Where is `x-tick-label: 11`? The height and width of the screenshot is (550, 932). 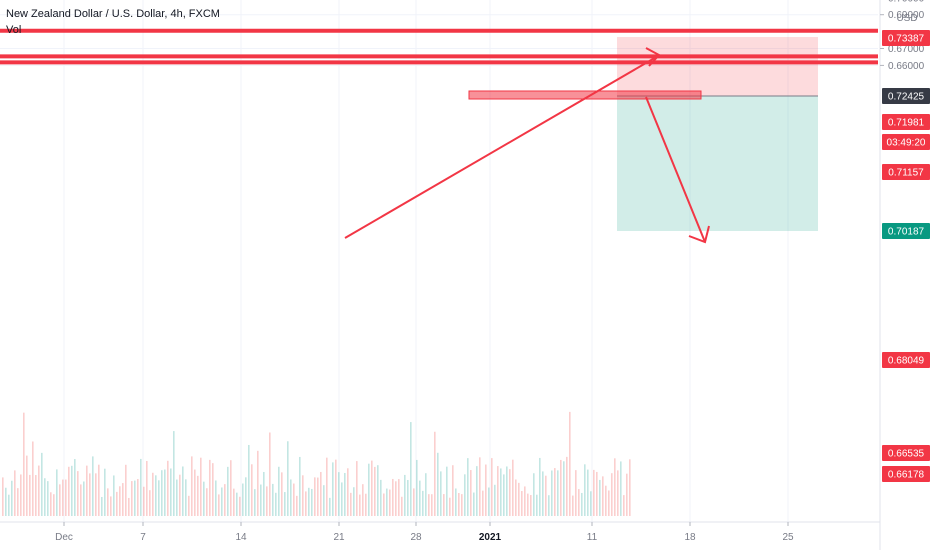
x-tick-label: 11 is located at coordinates (592, 537).